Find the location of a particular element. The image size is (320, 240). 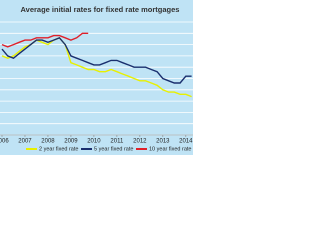

legend-label: 10 year fixed rate is located at coordinates (170, 149).